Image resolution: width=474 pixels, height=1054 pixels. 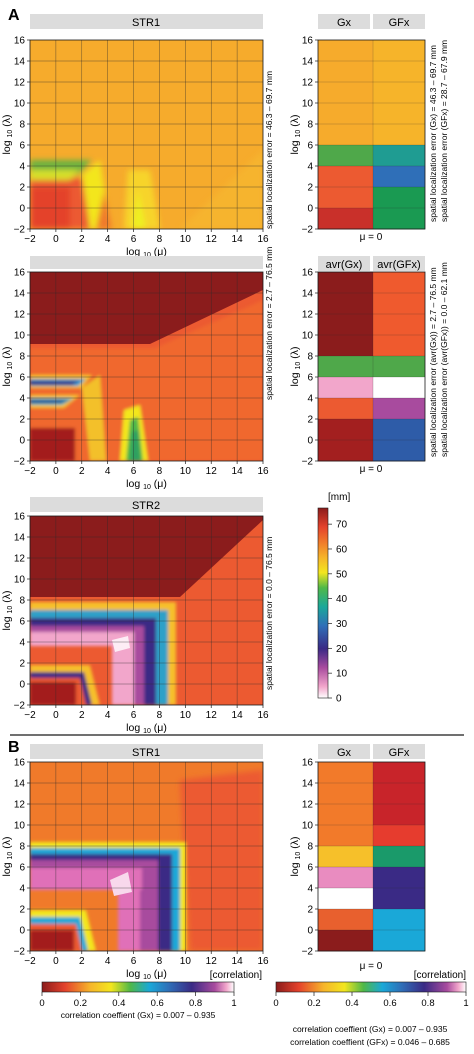 What do you see at coordinates (186, 961) in the screenshot?
I see `str1-b-xtick-label: 10` at bounding box center [186, 961].